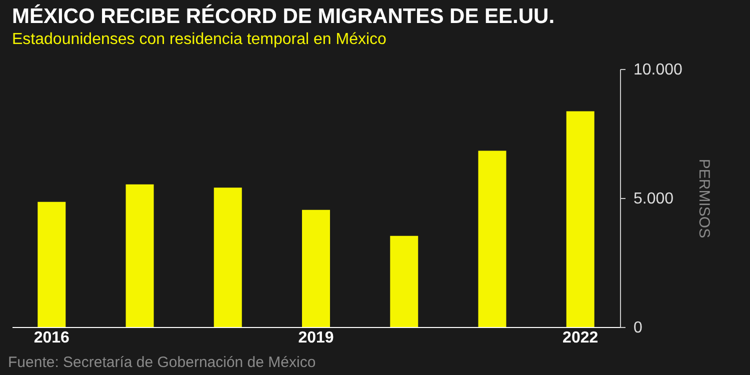 Image resolution: width=750 pixels, height=375 pixels. I want to click on chart-subtitle: Estadounidenses con residencia temporal en México, so click(199, 39).